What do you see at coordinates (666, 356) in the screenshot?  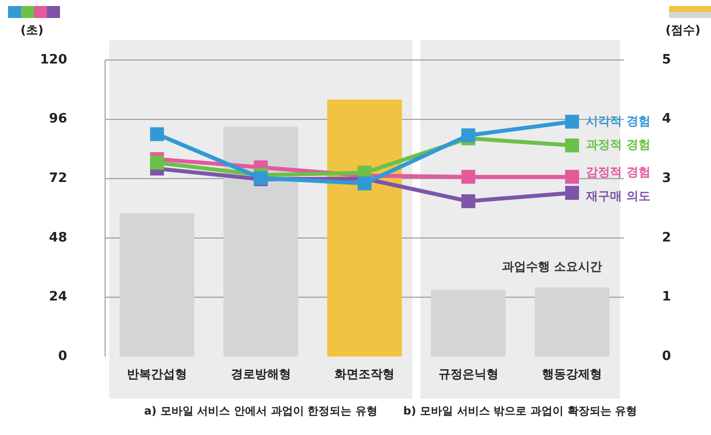 I see `y2-tick-label: 0` at bounding box center [666, 356].